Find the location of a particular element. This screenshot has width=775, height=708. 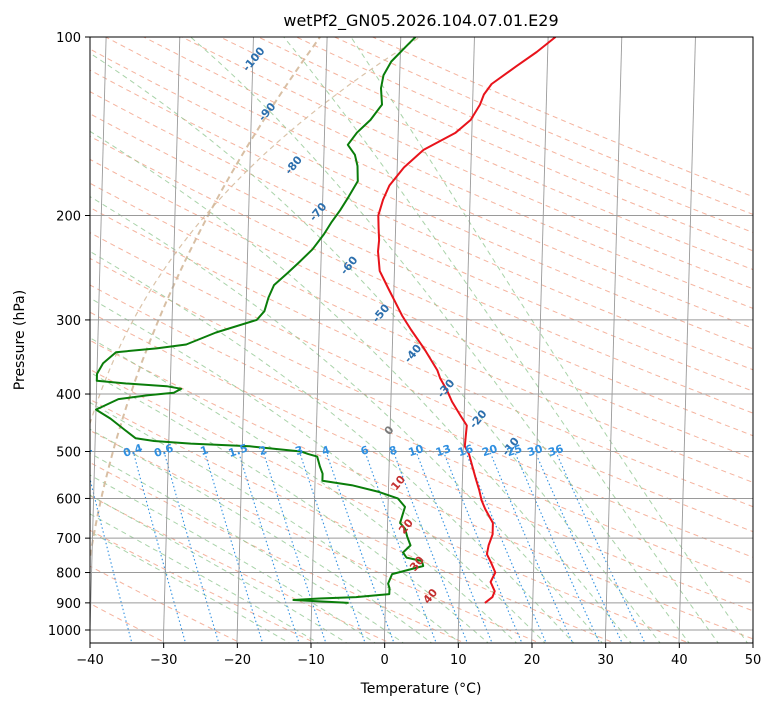

dry-adiabat-label: -60 is located at coordinates (349, 265).